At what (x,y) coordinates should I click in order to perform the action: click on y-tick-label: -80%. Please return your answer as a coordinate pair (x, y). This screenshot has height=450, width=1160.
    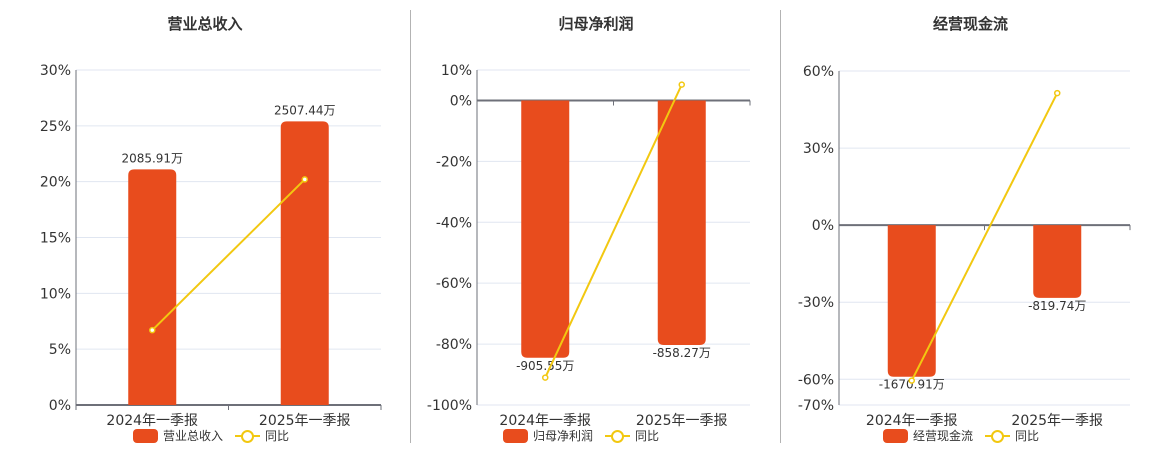
    Looking at the image, I should click on (454, 345).